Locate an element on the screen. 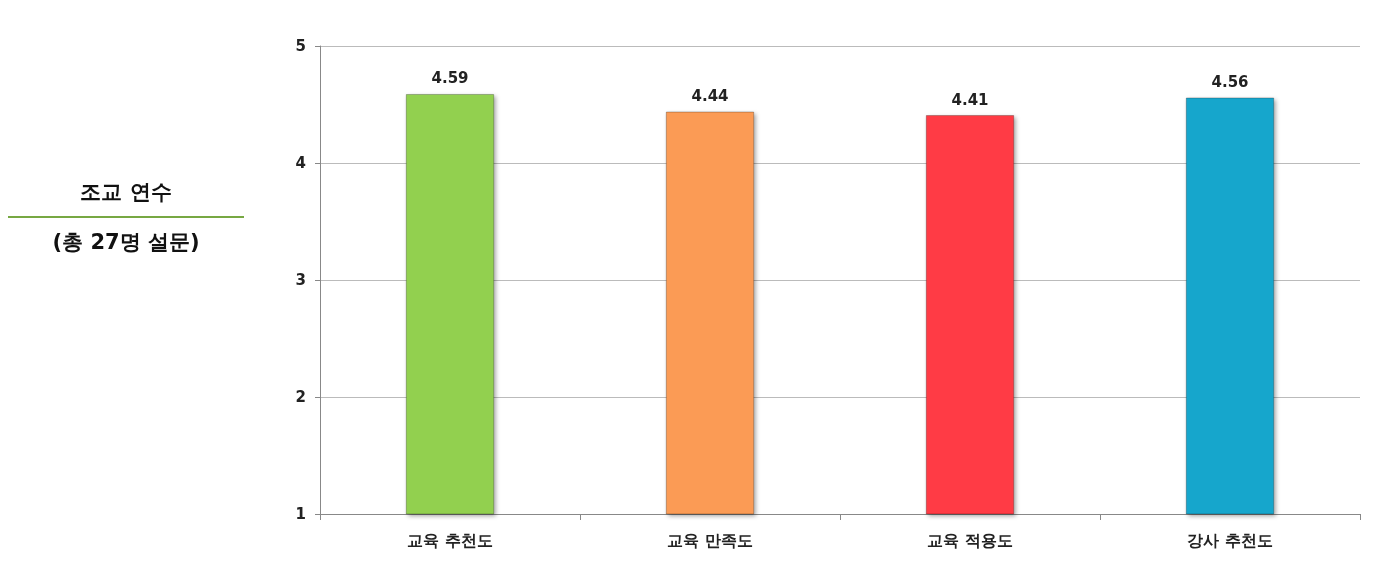 The image size is (1393, 570). x-tick-label: 교육 추천도 is located at coordinates (450, 540).